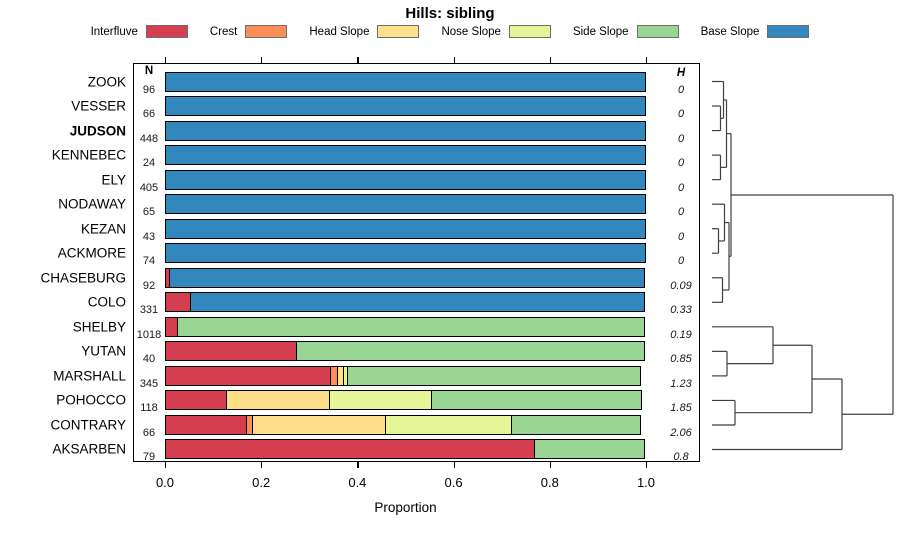 Image resolution: width=900 pixels, height=540 pixels. Describe the element at coordinates (88, 425) in the screenshot. I see `row-label-contrary: CONTRARY` at that location.